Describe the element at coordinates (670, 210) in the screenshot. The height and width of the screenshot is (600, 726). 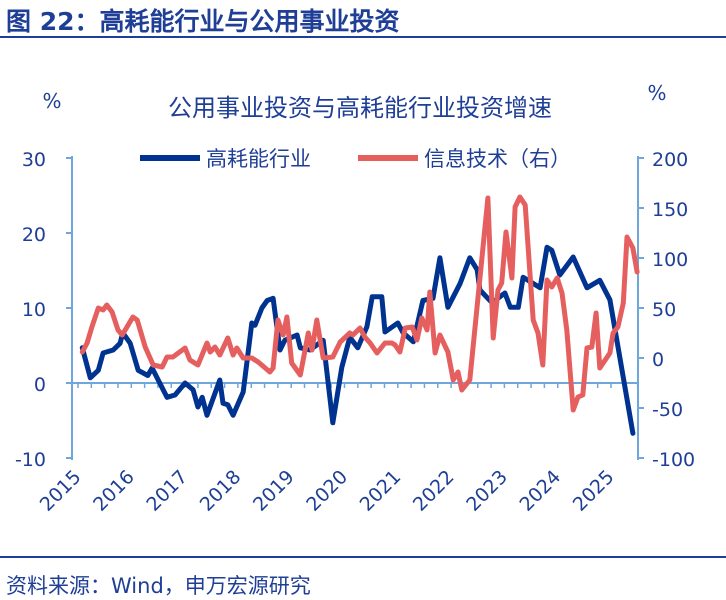
I see `right-tick-label: 150` at that location.